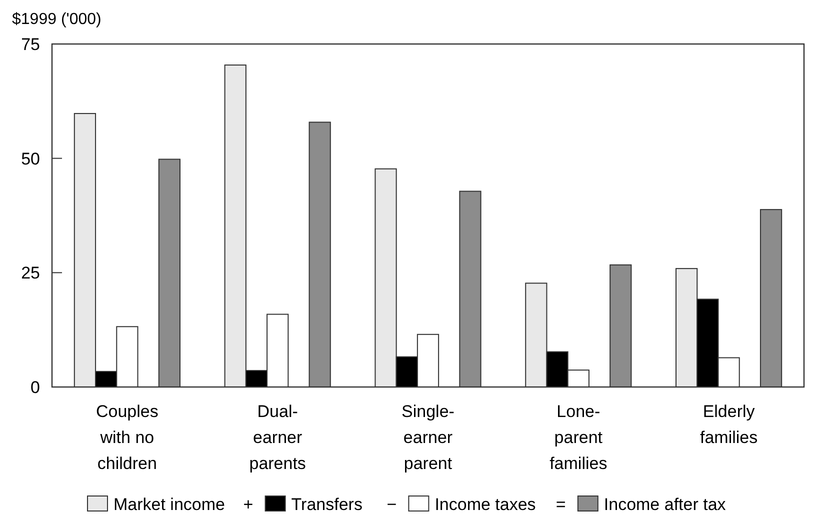 The height and width of the screenshot is (531, 823). What do you see at coordinates (57, 19) in the screenshot?
I see `y-axis-title: $1999 ('000)` at bounding box center [57, 19].